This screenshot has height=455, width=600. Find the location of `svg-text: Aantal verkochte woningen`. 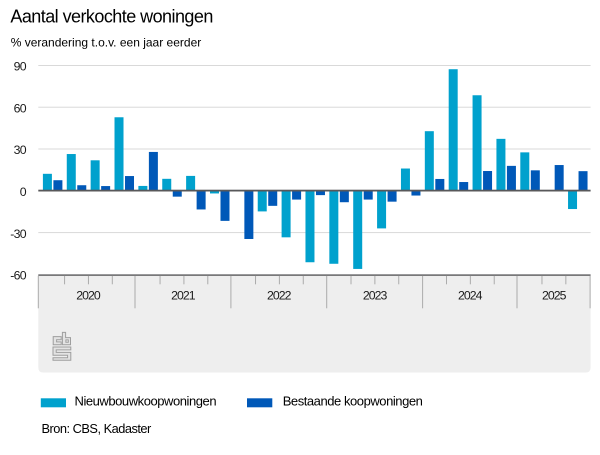

svg-text: Aantal verkochte woningen is located at coordinates (111, 17).